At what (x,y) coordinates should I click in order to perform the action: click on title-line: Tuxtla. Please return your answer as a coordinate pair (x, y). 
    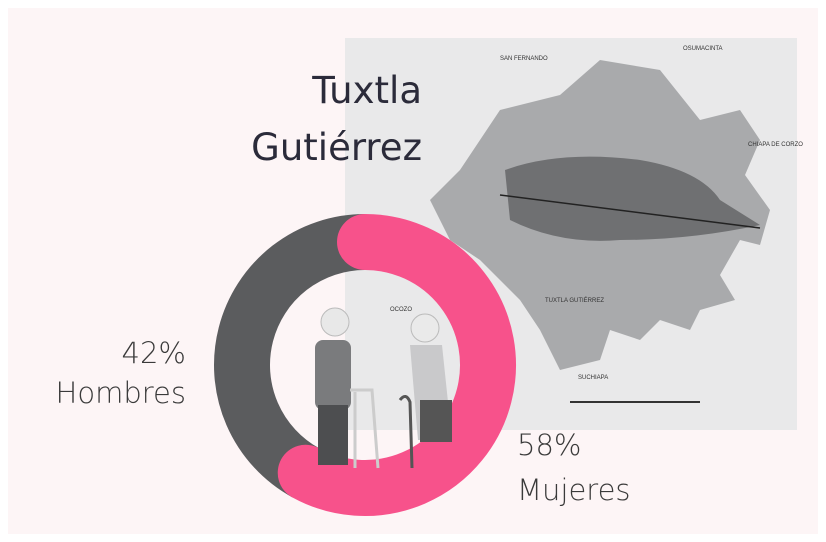
    Looking at the image, I should click on (366, 90).